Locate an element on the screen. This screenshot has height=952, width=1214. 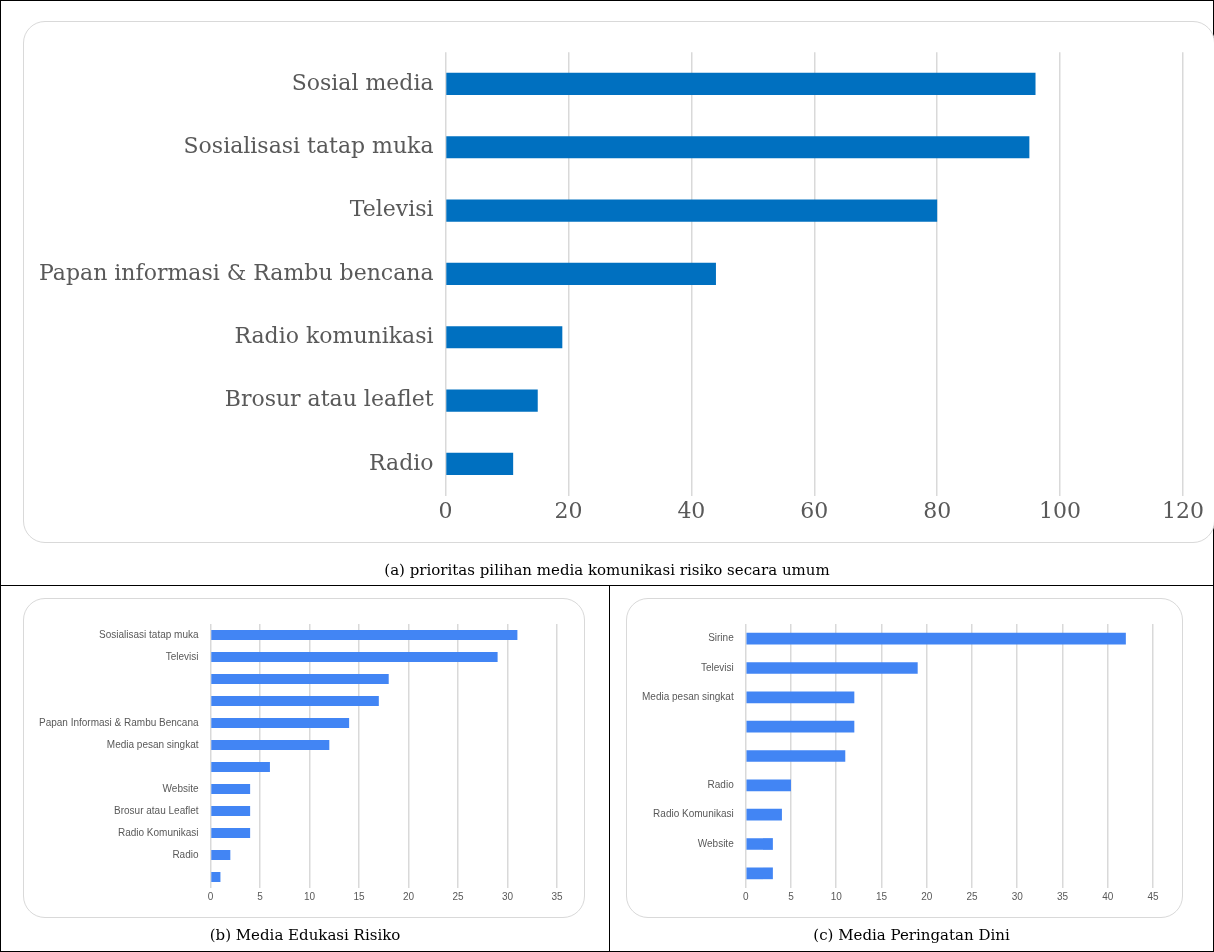
y-tick-label: Radio komunikasi is located at coordinates (334, 335).